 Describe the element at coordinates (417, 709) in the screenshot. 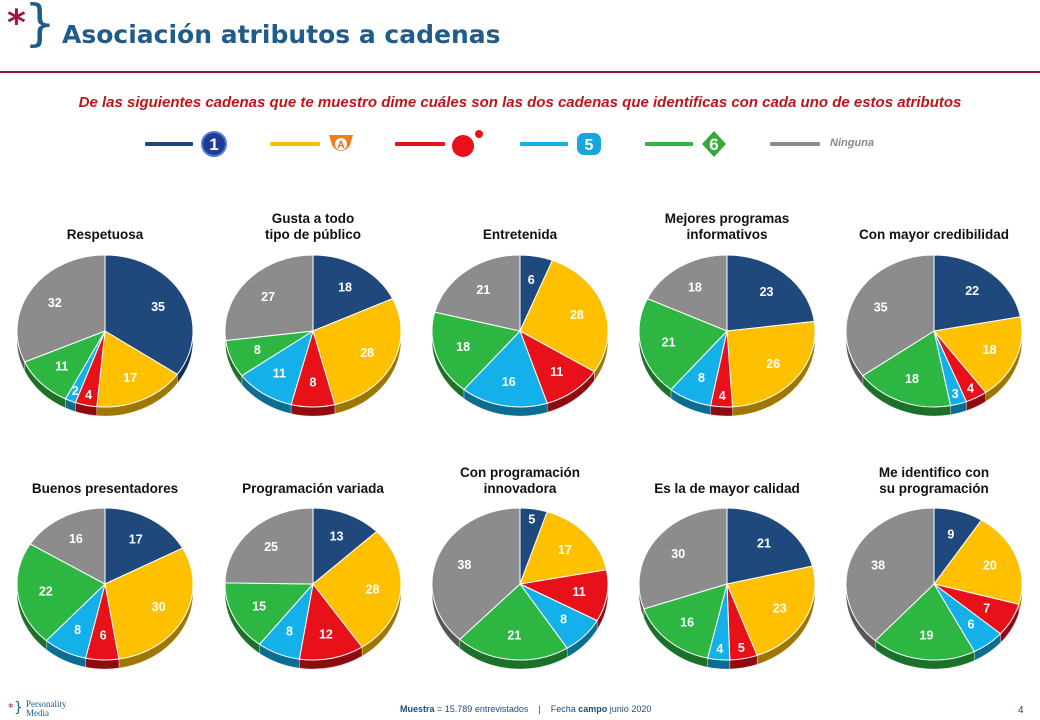

I see `muestra-label: Muestra` at that location.